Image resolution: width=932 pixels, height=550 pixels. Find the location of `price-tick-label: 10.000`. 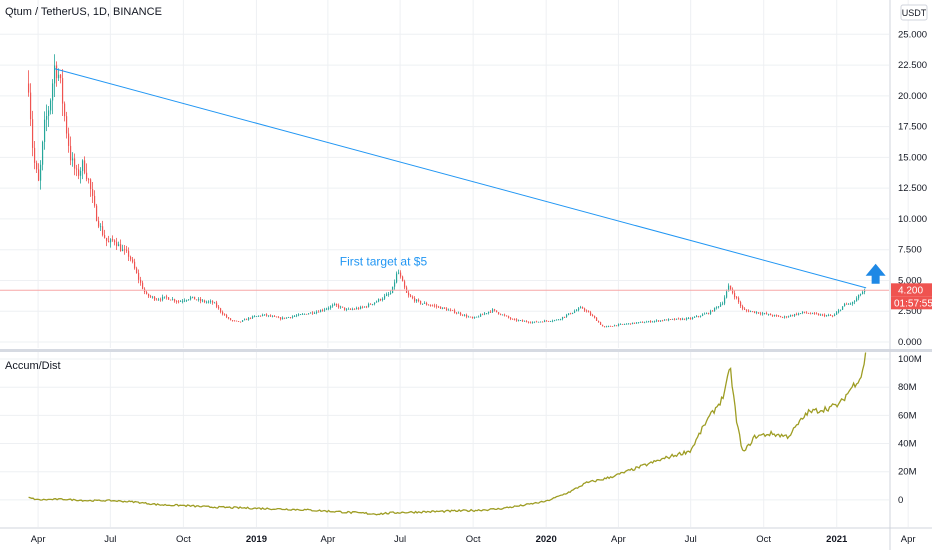

price-tick-label: 10.000 is located at coordinates (912, 219).